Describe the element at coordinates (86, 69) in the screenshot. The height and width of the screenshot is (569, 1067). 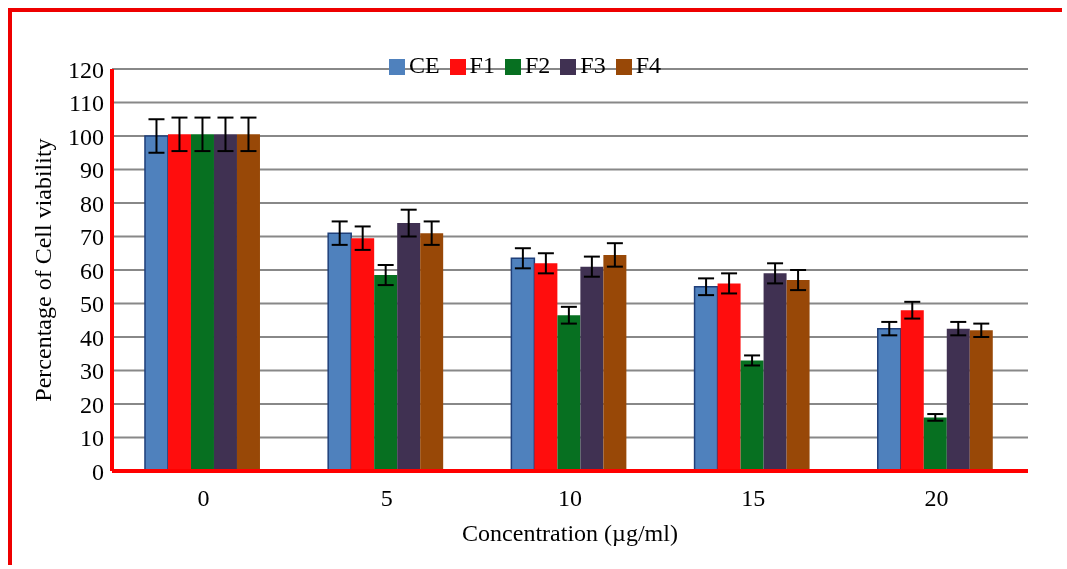
I see `y-tick-label: 120` at that location.